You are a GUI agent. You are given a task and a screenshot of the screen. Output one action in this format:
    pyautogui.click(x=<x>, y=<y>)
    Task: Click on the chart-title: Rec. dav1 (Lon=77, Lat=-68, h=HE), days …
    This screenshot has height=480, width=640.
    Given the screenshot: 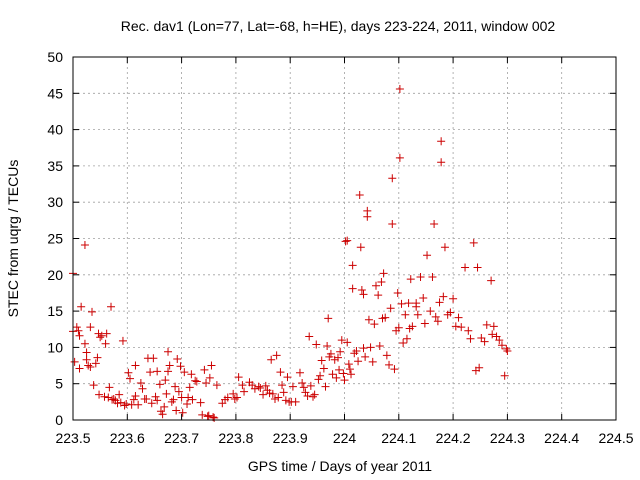 What is the action you would take?
    pyautogui.click(x=338, y=26)
    